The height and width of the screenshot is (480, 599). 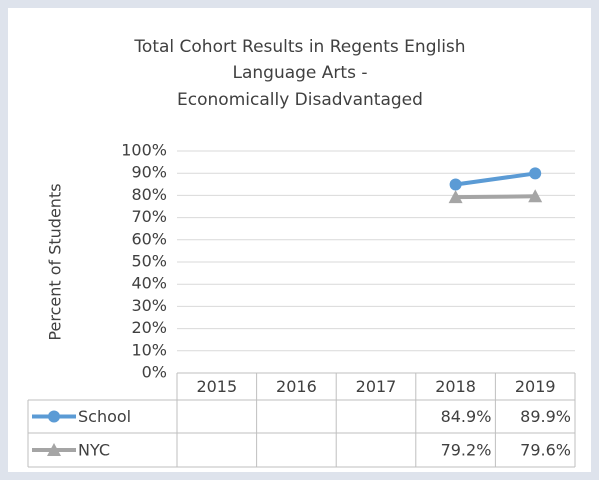 What do you see at coordinates (466, 450) in the screenshot?
I see `data-label: 79.2%` at bounding box center [466, 450].